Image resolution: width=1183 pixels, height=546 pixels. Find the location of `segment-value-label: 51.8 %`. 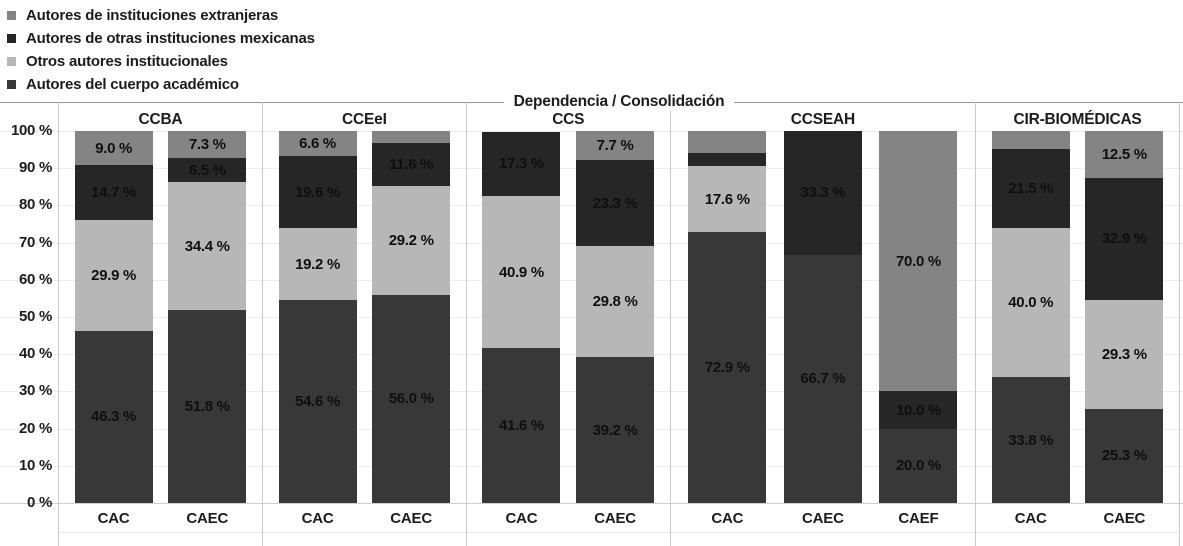

segment-value-label: 51.8 % is located at coordinates (207, 407).